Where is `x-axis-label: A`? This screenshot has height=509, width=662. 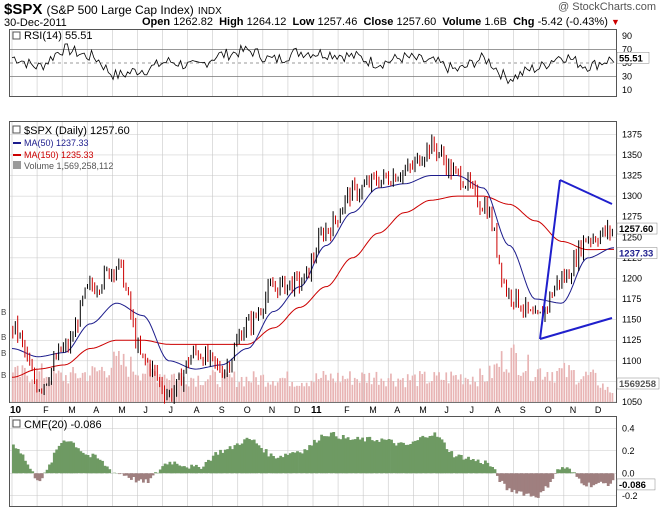 x-axis-label: A is located at coordinates (197, 410).